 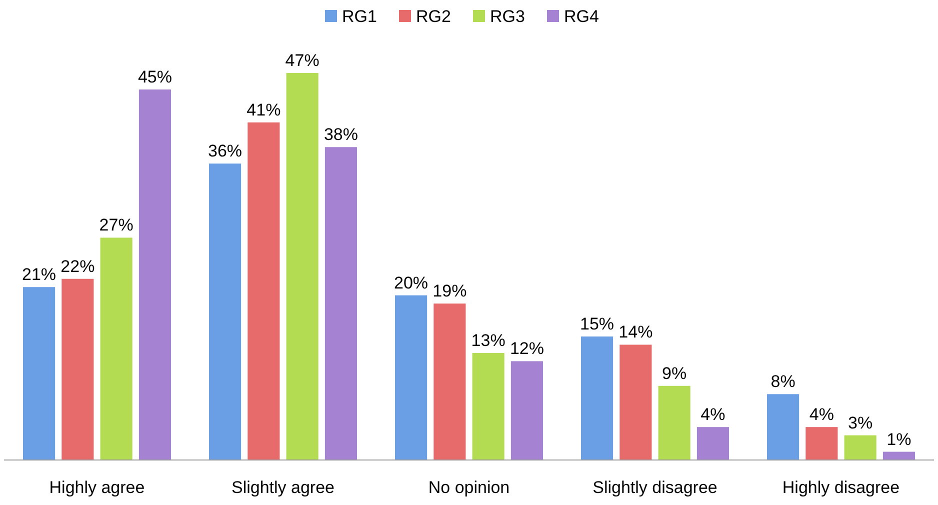 I want to click on data-label: 12%, so click(x=527, y=348).